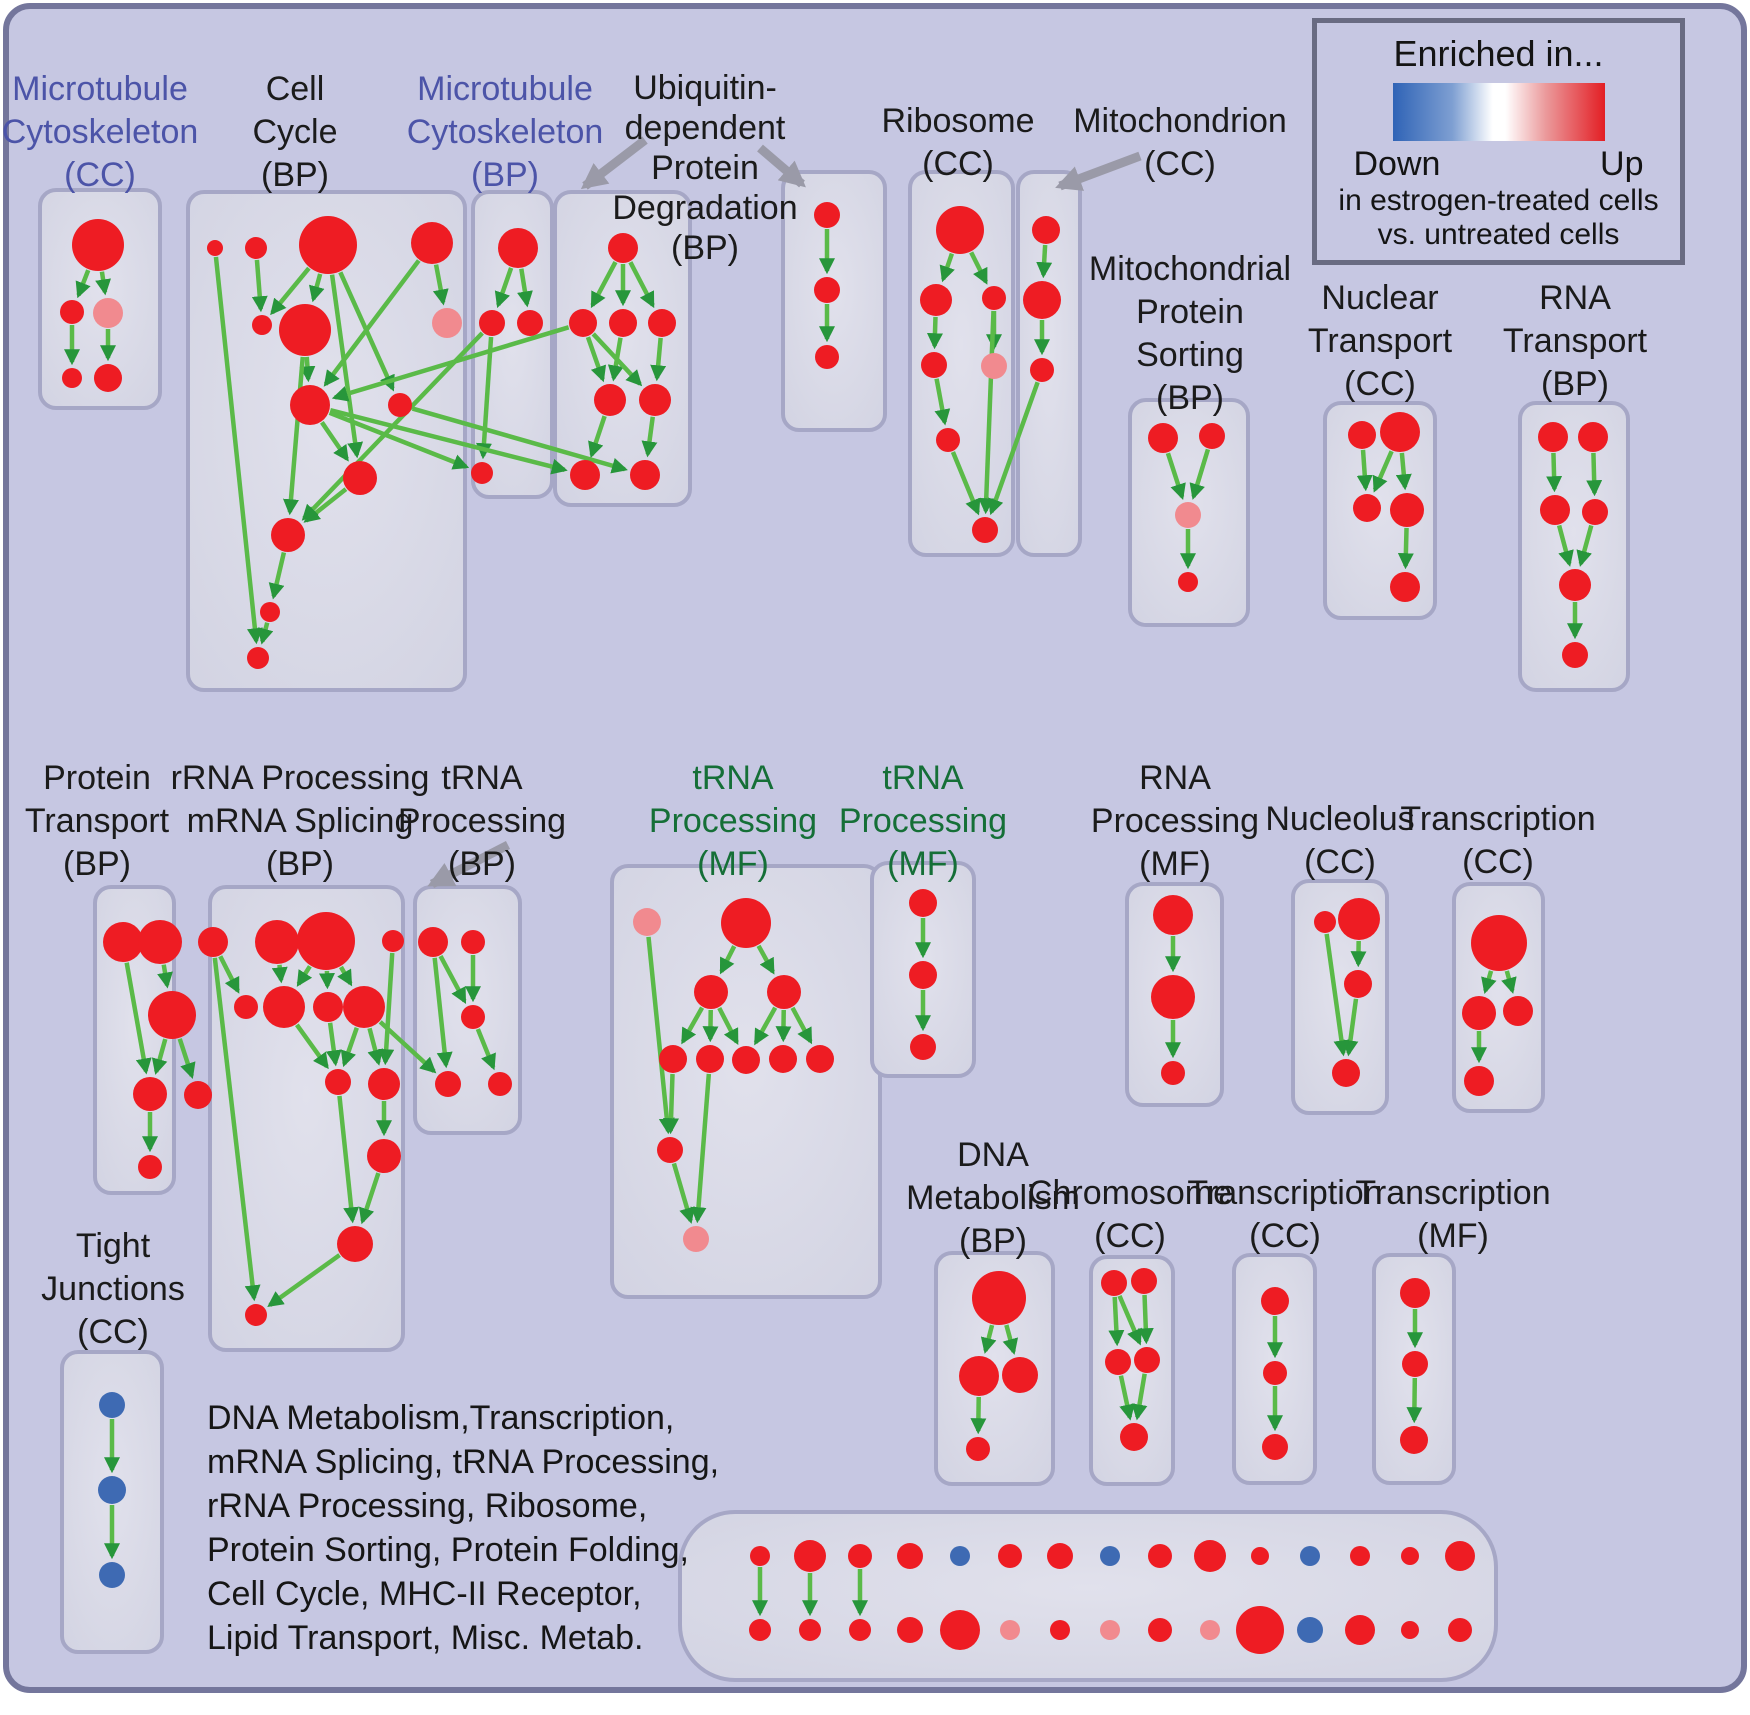  I want to click on misc-text-line: DNA Metabolism,Transcription,, so click(441, 1418).